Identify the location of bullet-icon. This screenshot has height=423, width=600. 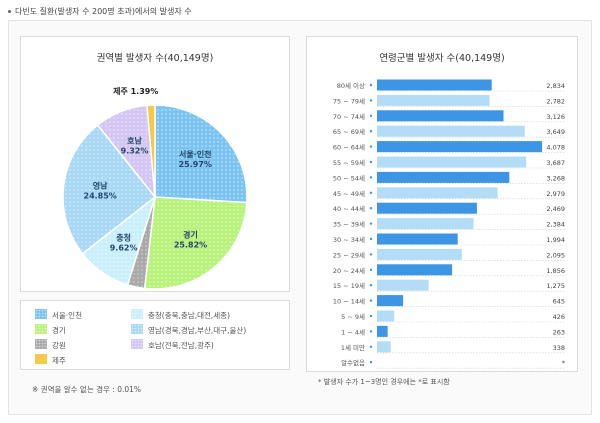
(9, 11).